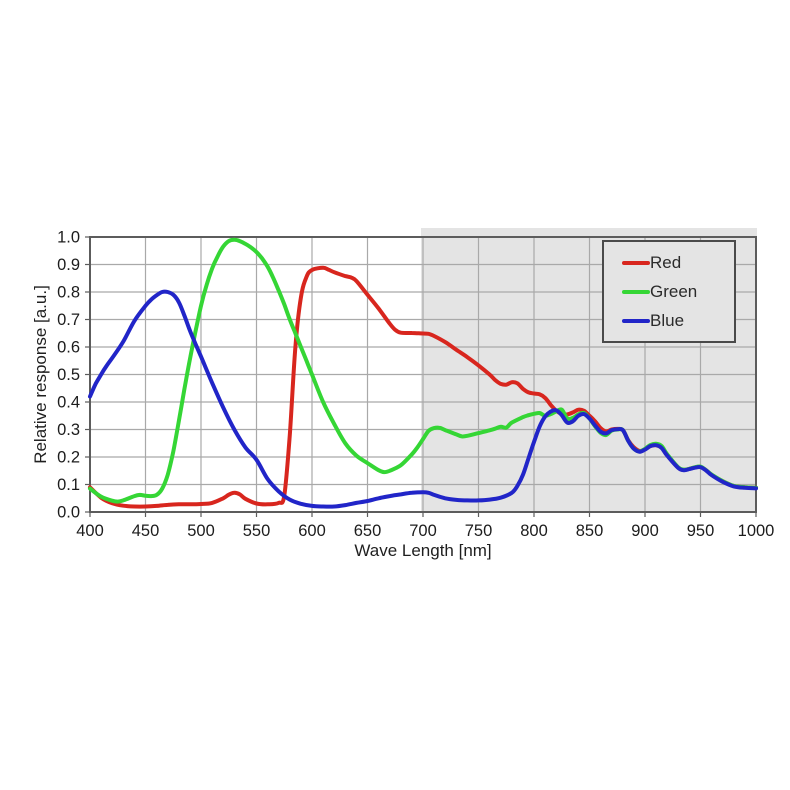 The width and height of the screenshot is (790, 790). I want to click on x-tick-label: 400, so click(90, 531).